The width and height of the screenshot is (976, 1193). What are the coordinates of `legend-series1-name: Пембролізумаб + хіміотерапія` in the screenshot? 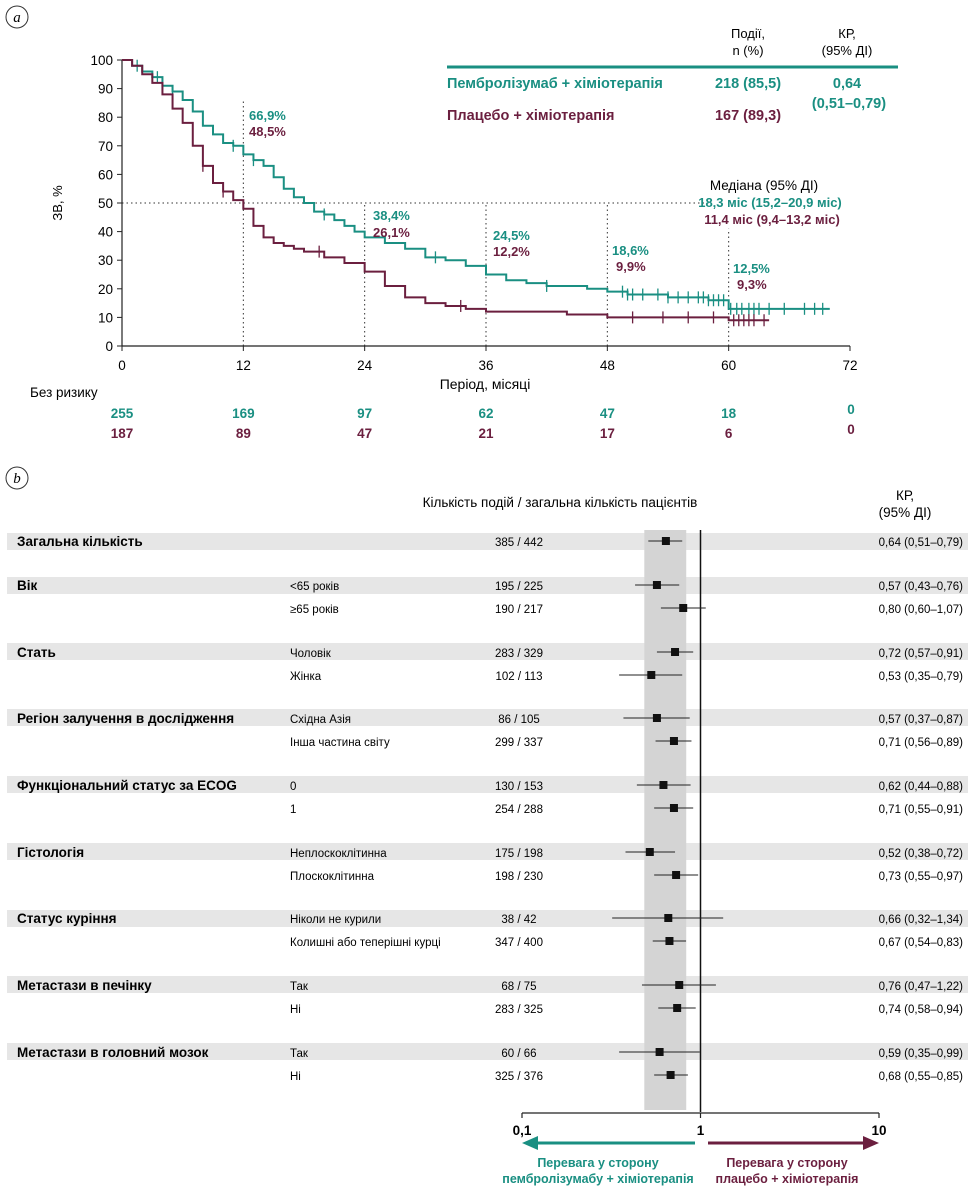 It's located at (555, 84).